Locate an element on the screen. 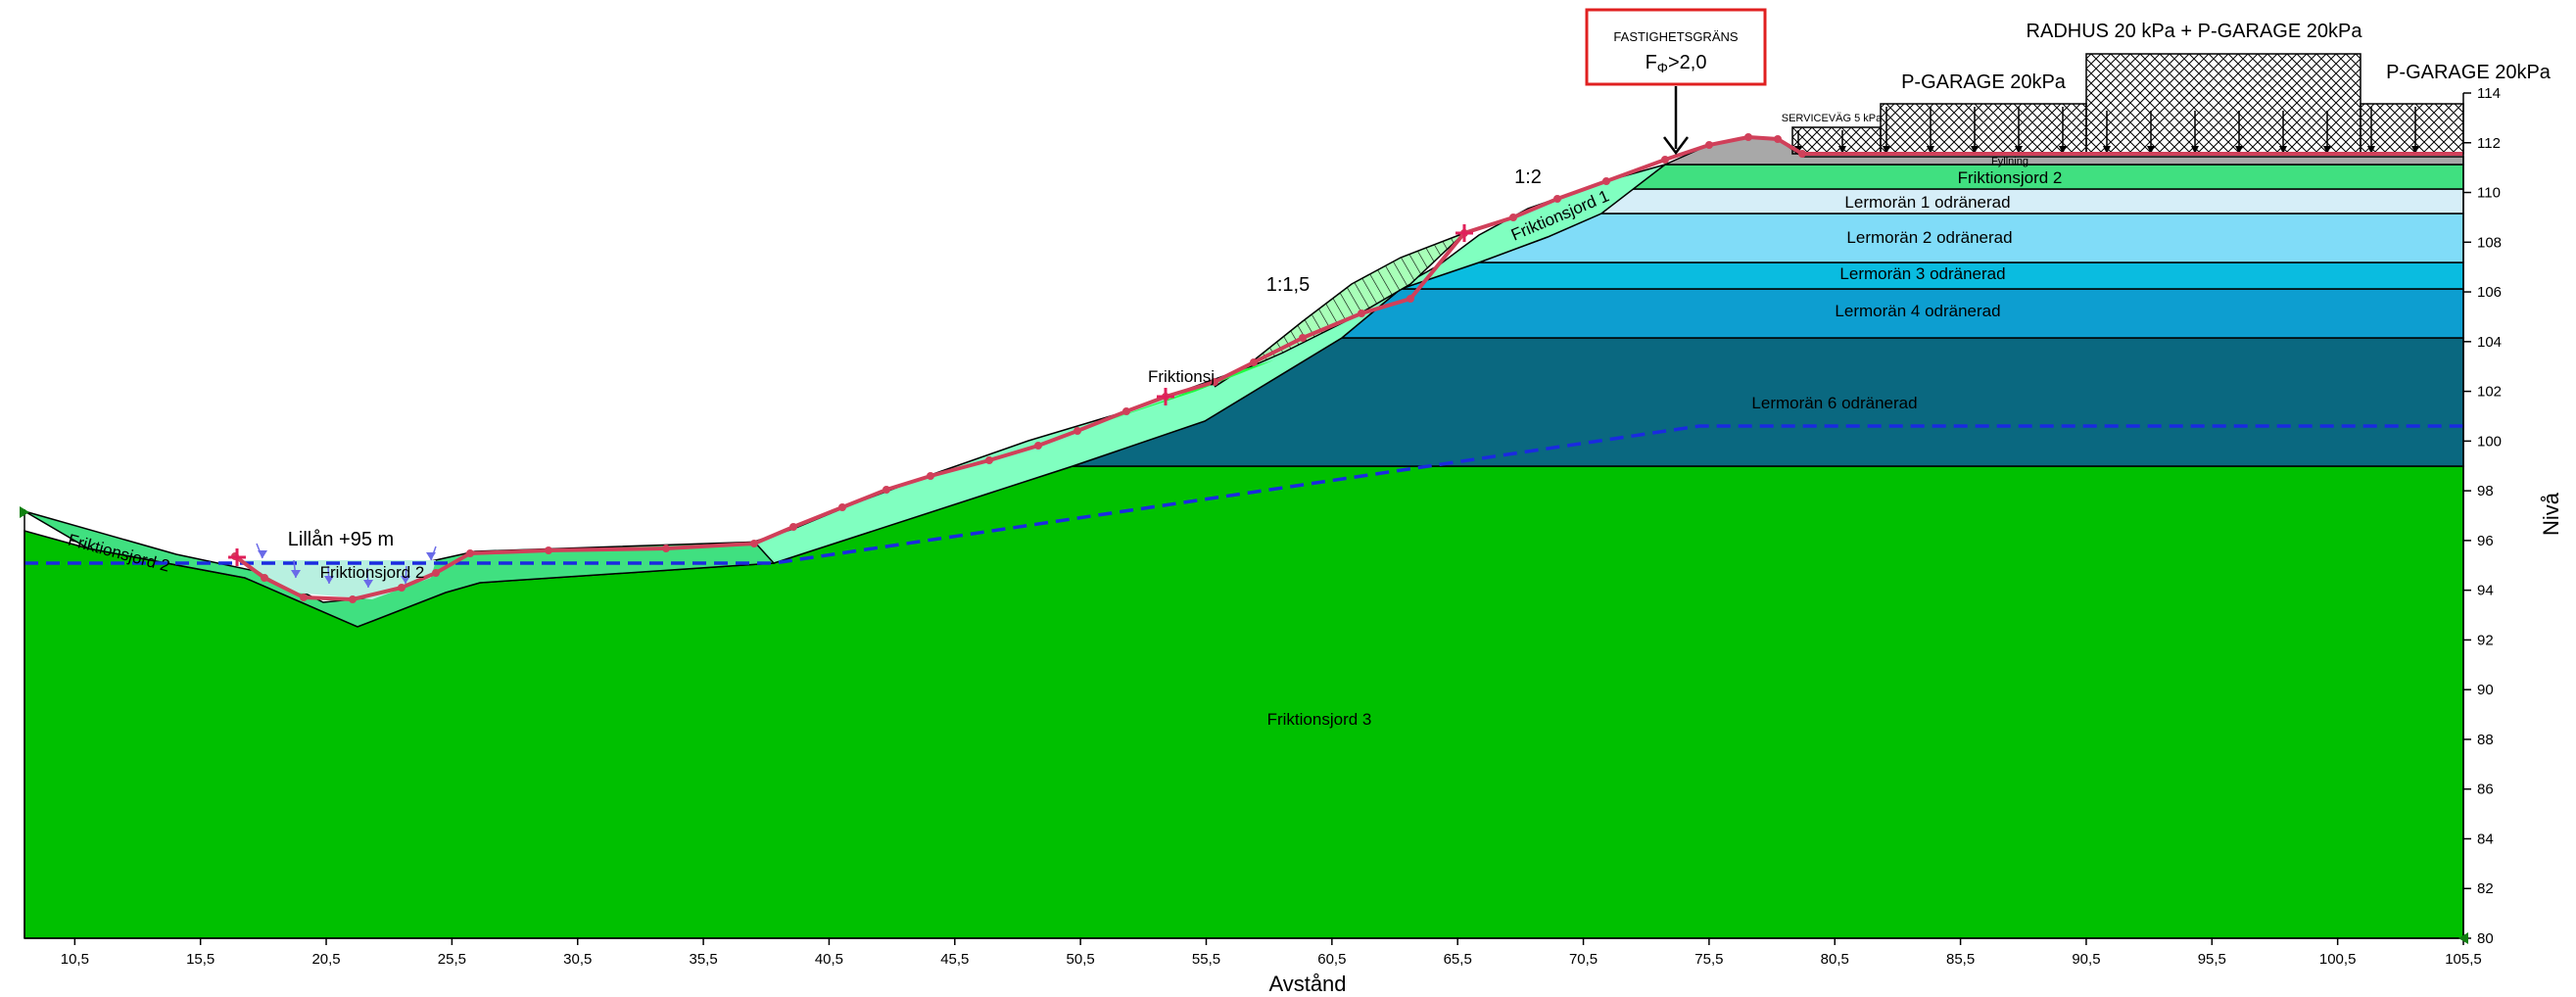 This screenshot has height=997, width=2576. y-tick-label: 90 is located at coordinates (2485, 690).